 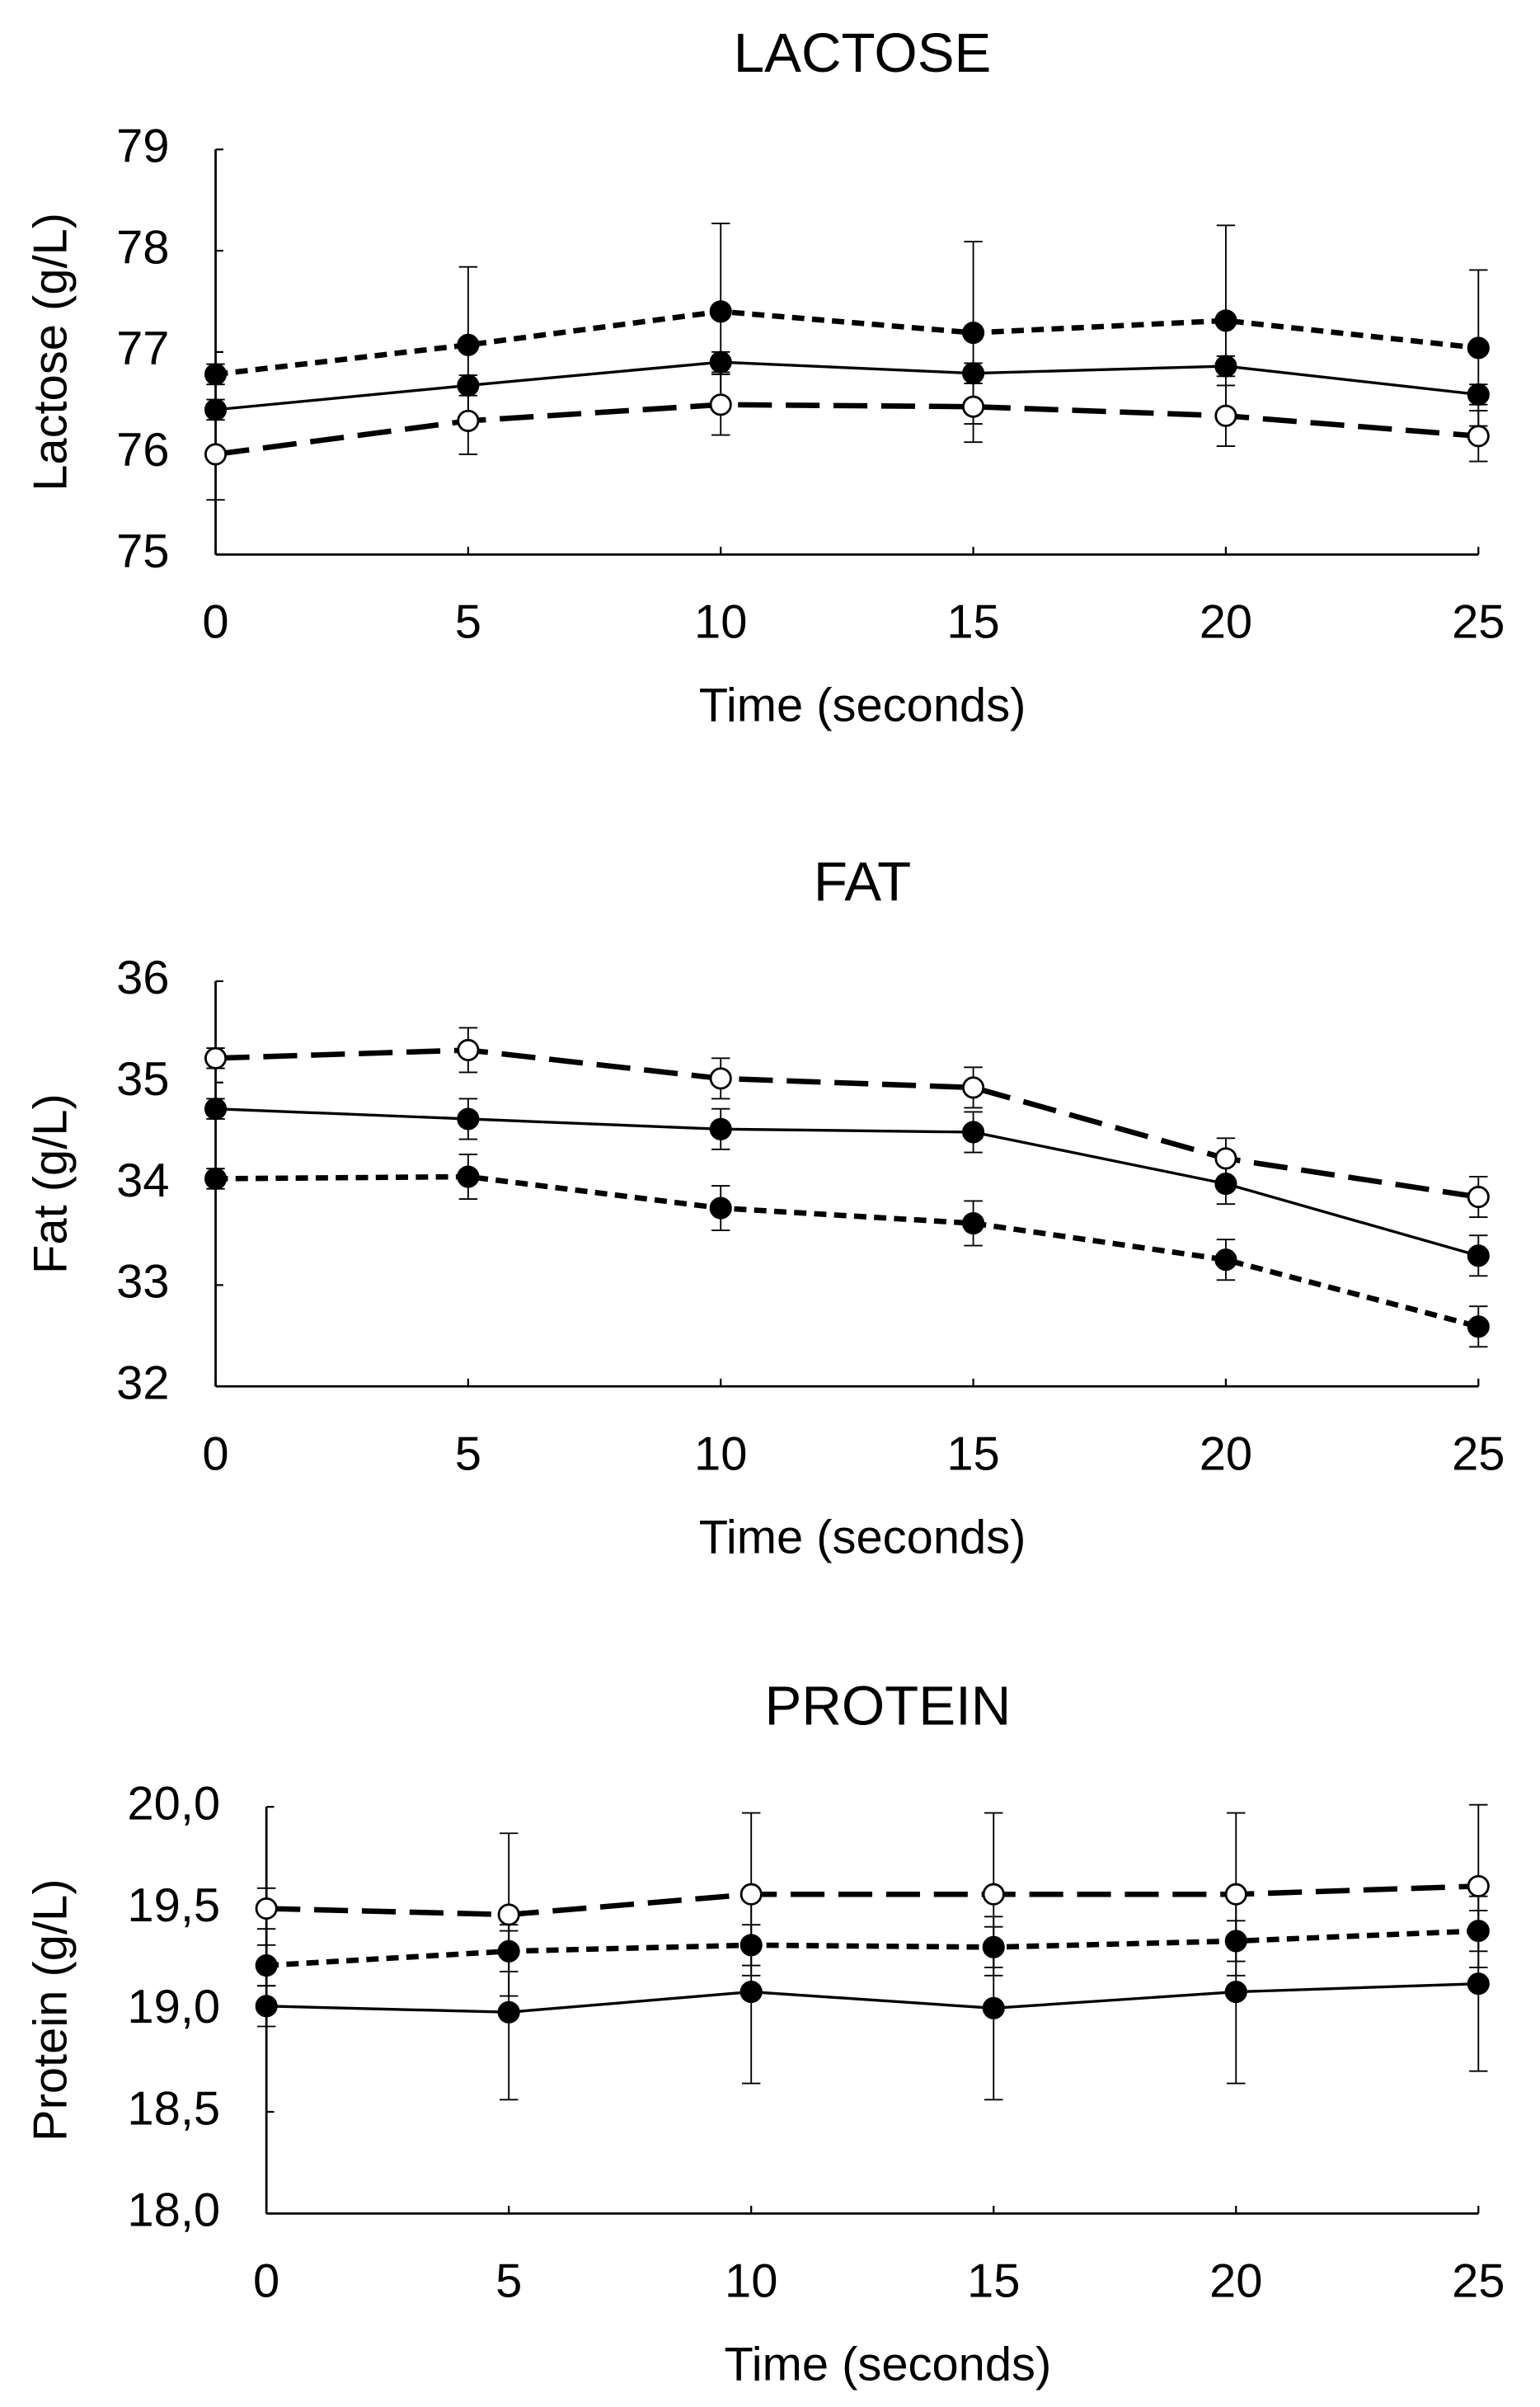 I want to click on y-tick-label: 20,0, so click(x=173, y=1804).